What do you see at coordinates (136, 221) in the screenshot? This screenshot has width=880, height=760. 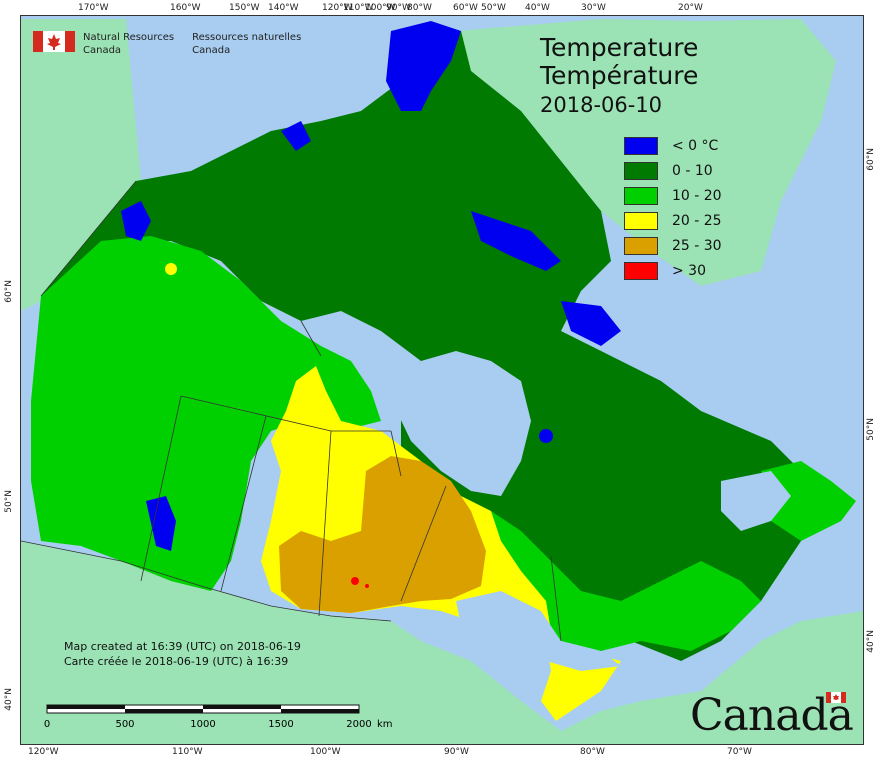 I see `zone-below-0-yukon` at bounding box center [136, 221].